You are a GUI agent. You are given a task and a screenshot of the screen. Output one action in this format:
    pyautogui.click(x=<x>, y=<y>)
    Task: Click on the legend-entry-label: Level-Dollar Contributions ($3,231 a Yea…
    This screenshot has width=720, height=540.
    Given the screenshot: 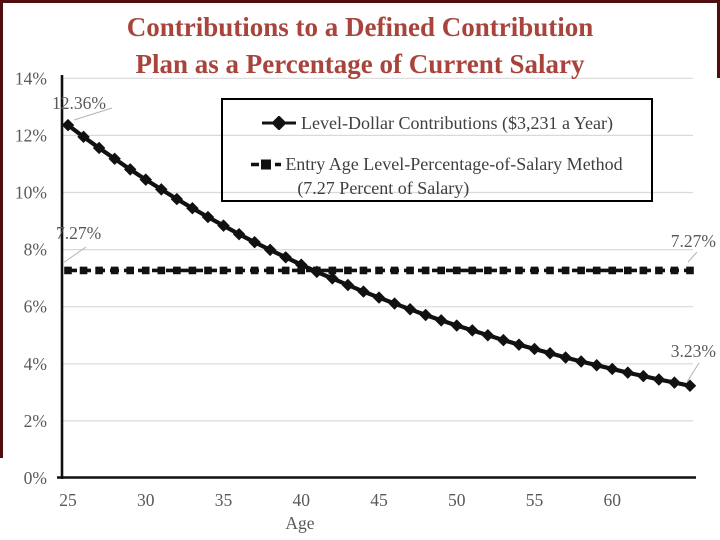 What is the action you would take?
    pyautogui.click(x=457, y=122)
    